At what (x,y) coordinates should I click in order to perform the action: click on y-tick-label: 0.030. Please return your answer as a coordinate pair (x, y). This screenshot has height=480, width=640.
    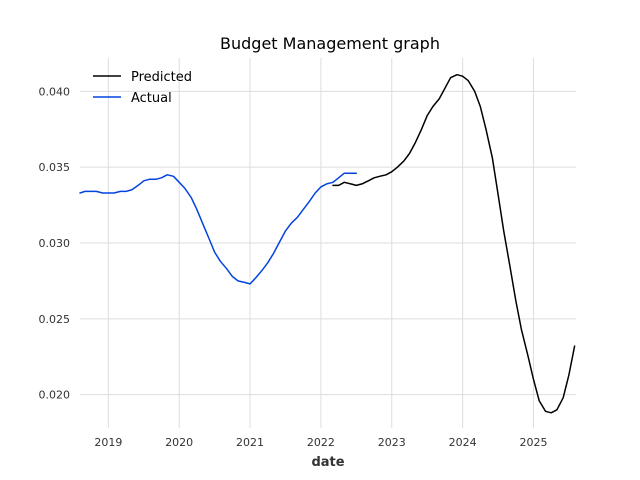
    Looking at the image, I should click on (55, 243).